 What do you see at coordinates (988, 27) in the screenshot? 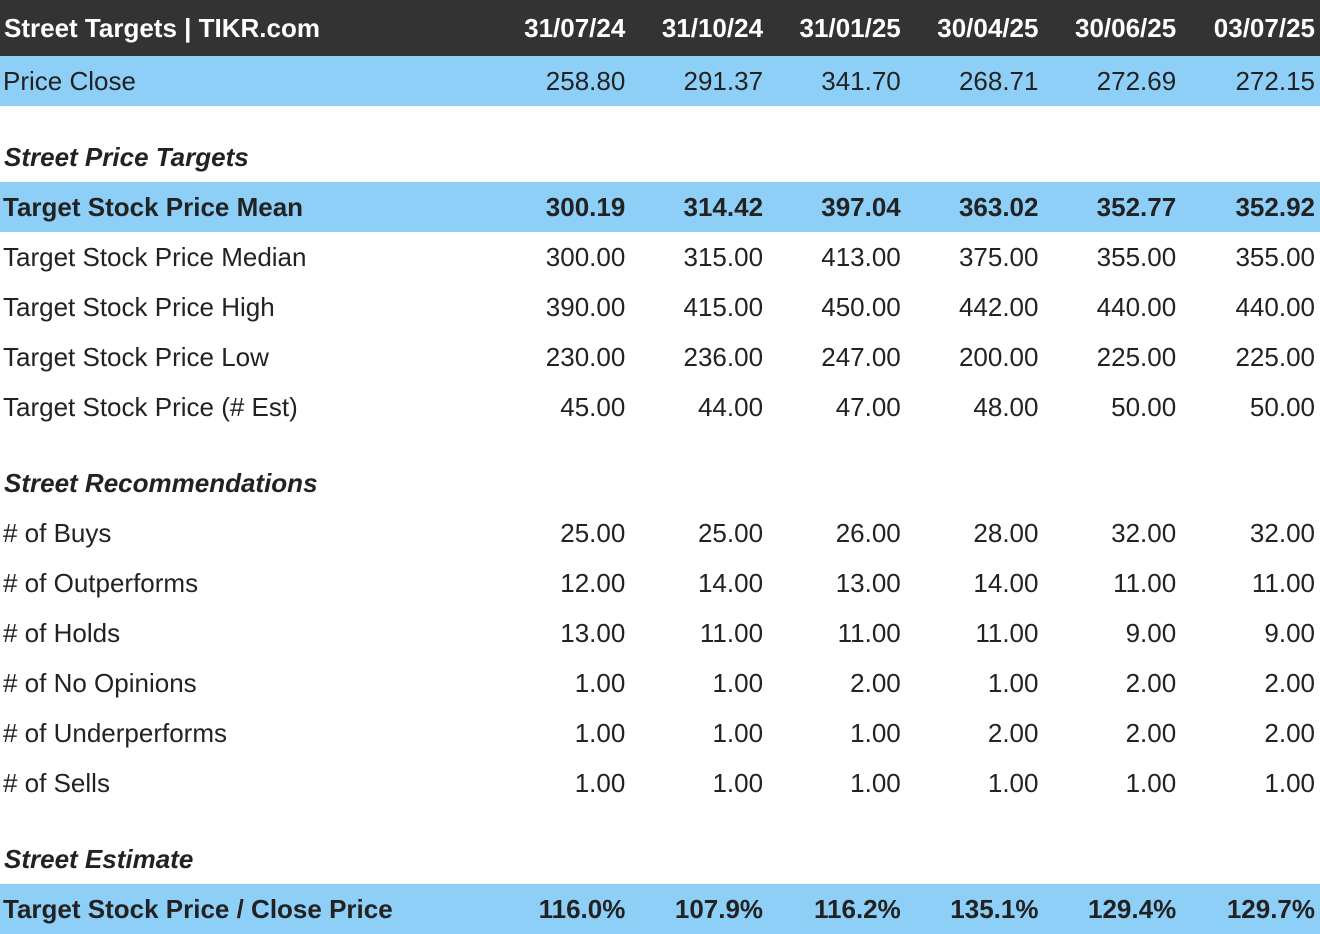
I see `date-header: 30/04/25` at bounding box center [988, 27].